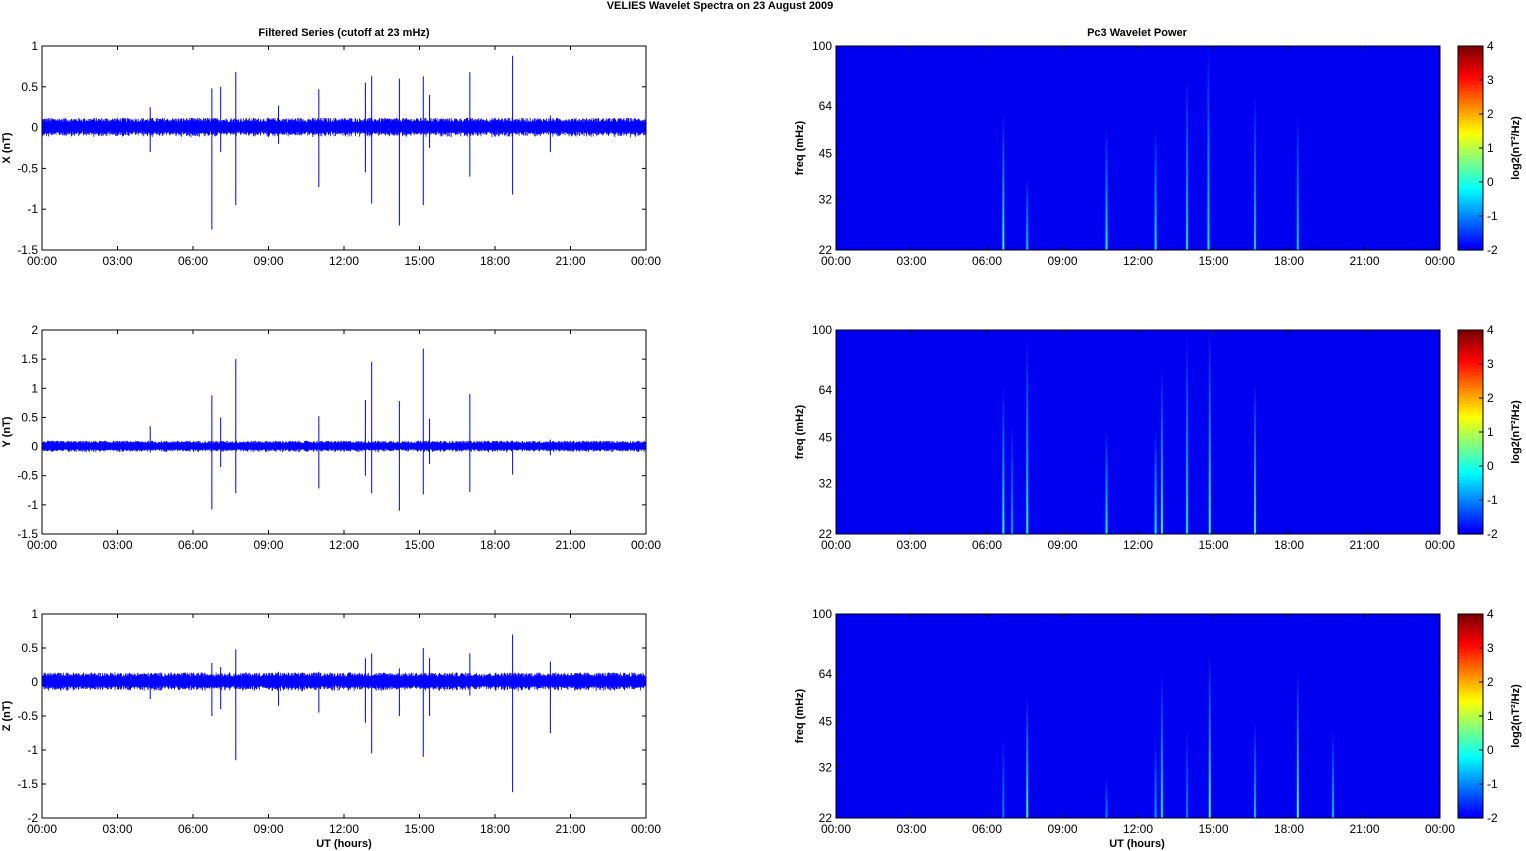 The image size is (1526, 851). I want to click on y-tick-label: -2, so click(32, 818).